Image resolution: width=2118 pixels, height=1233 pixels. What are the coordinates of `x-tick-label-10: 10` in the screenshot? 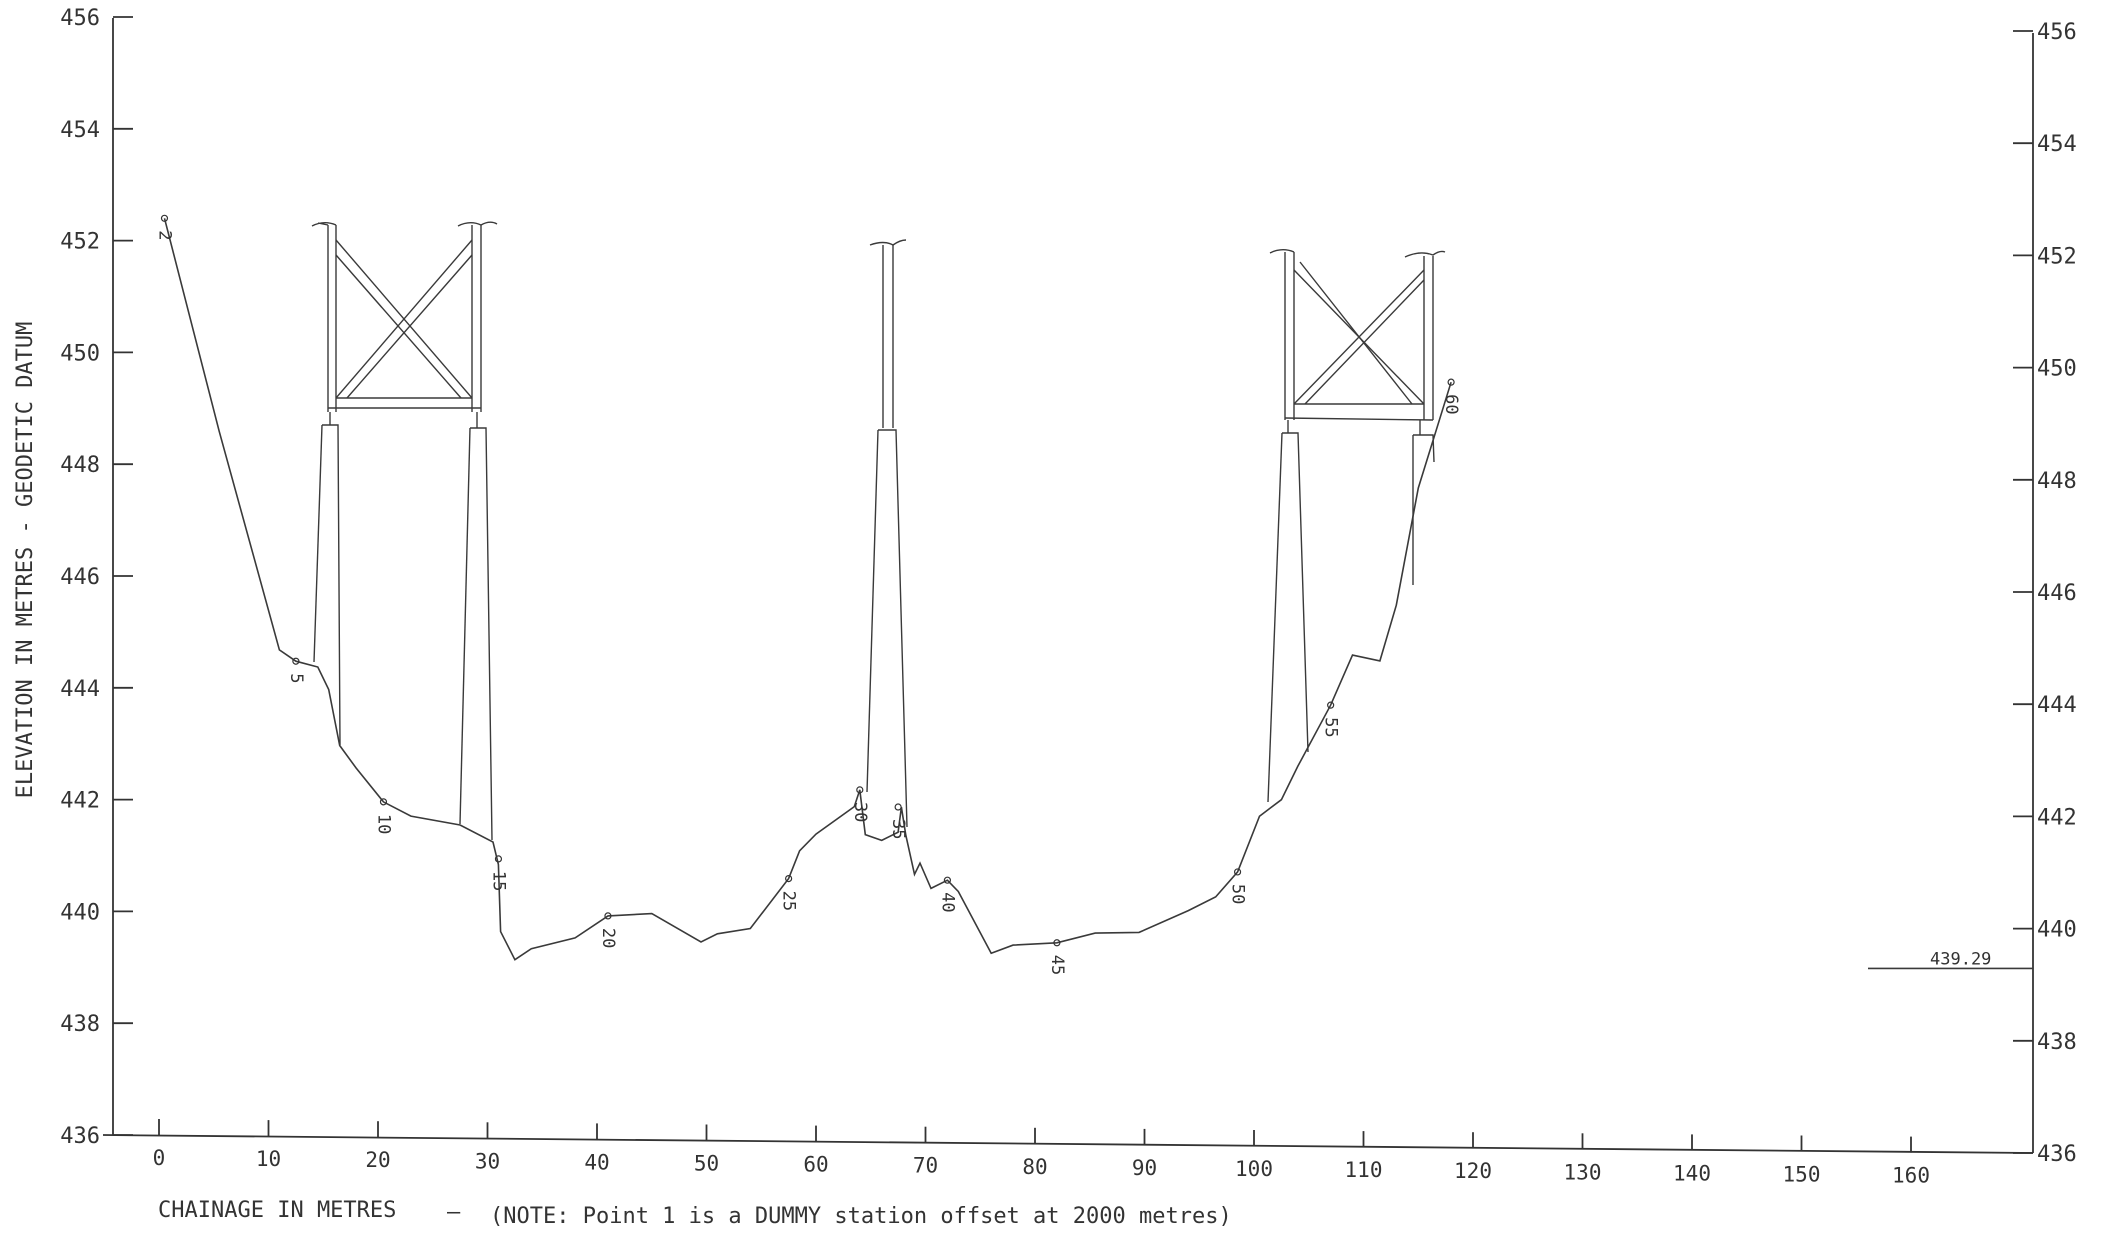 It's located at (268, 1159).